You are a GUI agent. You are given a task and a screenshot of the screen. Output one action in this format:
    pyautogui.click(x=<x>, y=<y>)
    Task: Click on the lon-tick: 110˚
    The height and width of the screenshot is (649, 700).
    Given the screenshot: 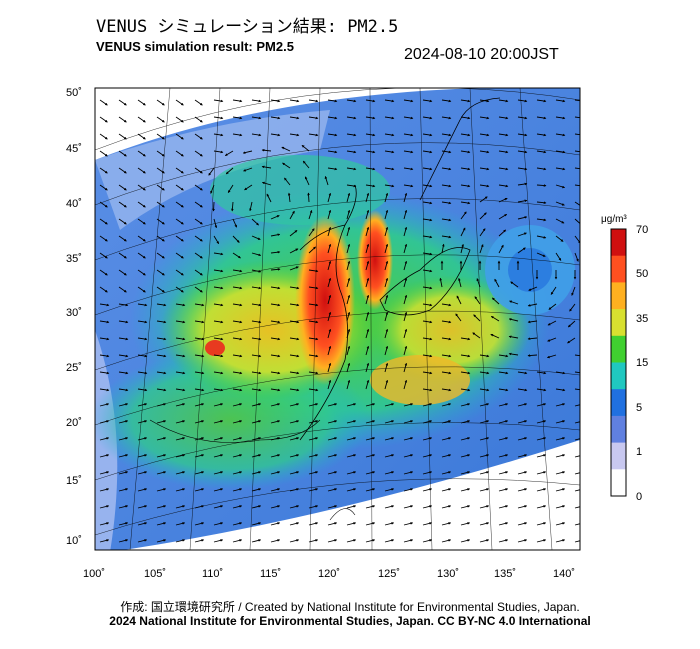 What is the action you would take?
    pyautogui.click(x=212, y=574)
    